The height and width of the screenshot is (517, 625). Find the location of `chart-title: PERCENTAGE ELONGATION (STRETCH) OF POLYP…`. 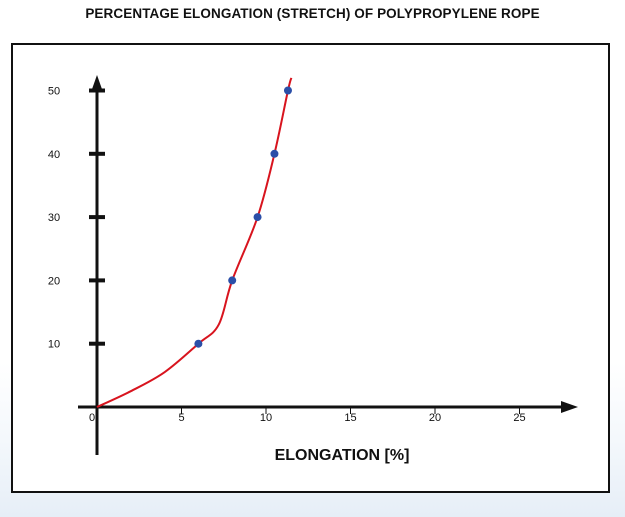

chart-title: PERCENTAGE ELONGATION (STRETCH) OF POLYP… is located at coordinates (312, 13).